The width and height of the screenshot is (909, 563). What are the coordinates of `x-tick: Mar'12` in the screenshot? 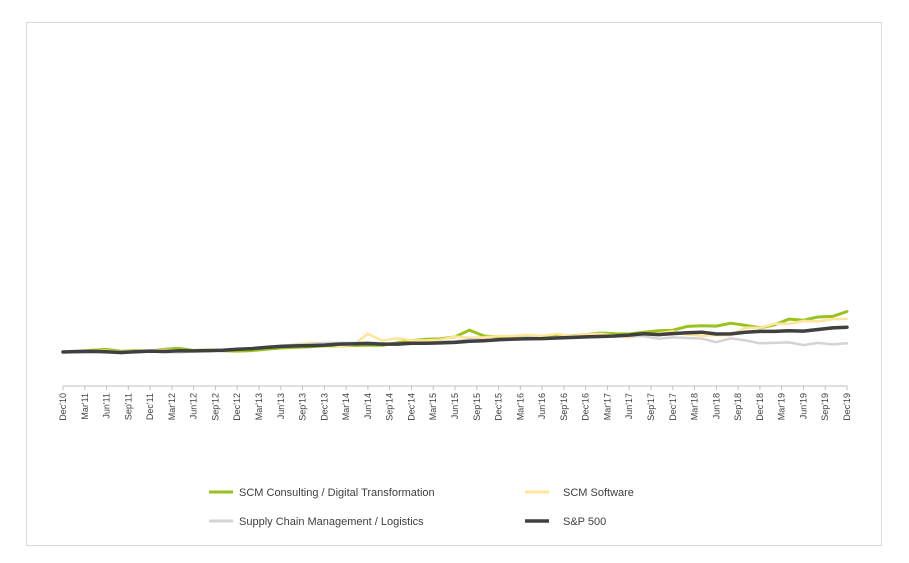 It's located at (172, 403).